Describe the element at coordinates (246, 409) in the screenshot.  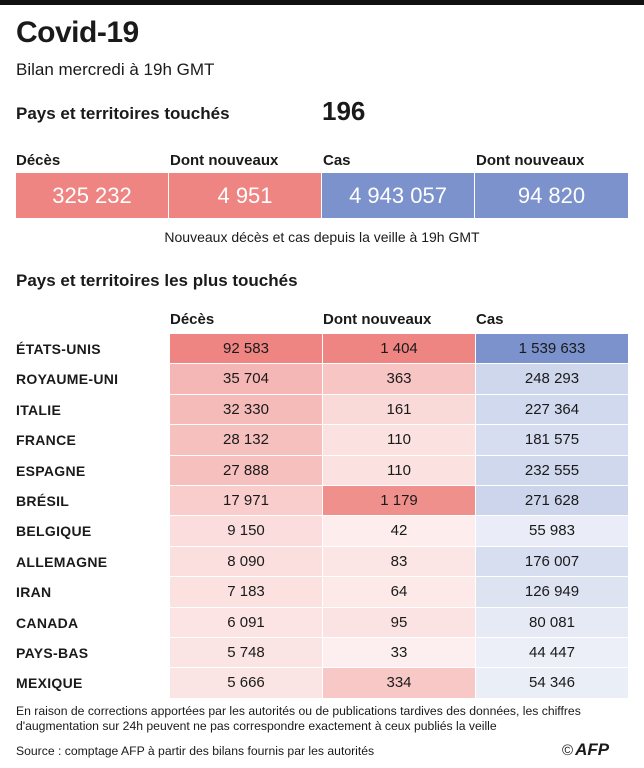
I see `deaths-cell: 32 330` at that location.